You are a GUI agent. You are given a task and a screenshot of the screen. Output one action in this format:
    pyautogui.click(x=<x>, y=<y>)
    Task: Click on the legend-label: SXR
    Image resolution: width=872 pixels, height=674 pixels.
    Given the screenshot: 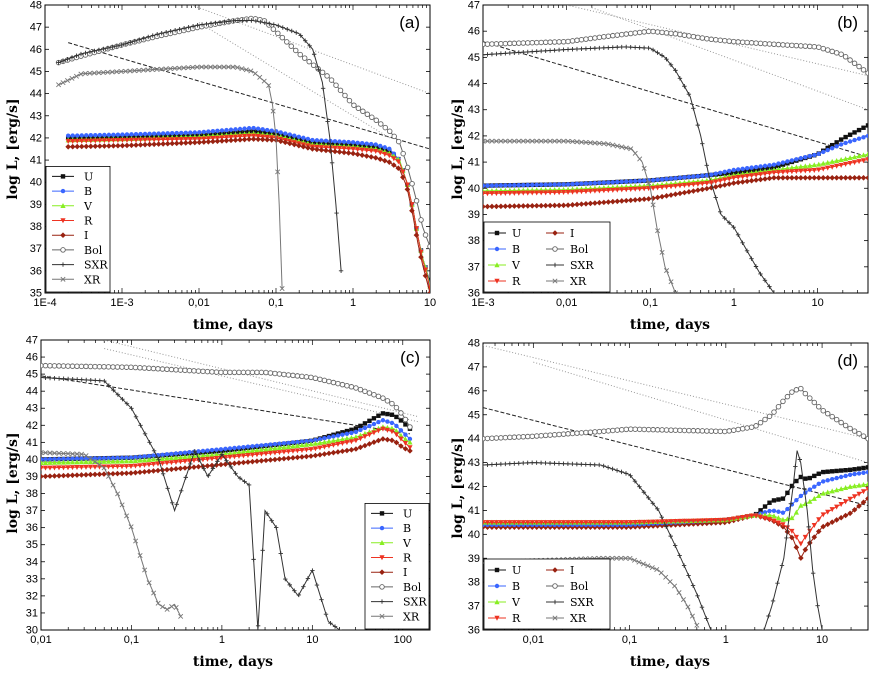 What is the action you would take?
    pyautogui.click(x=582, y=265)
    